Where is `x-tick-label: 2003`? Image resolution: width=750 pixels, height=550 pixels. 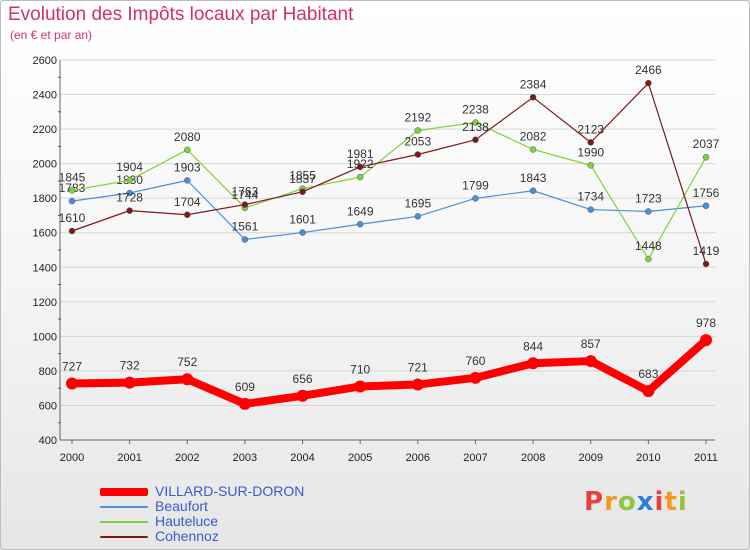
x-tick-label: 2003 is located at coordinates (245, 458).